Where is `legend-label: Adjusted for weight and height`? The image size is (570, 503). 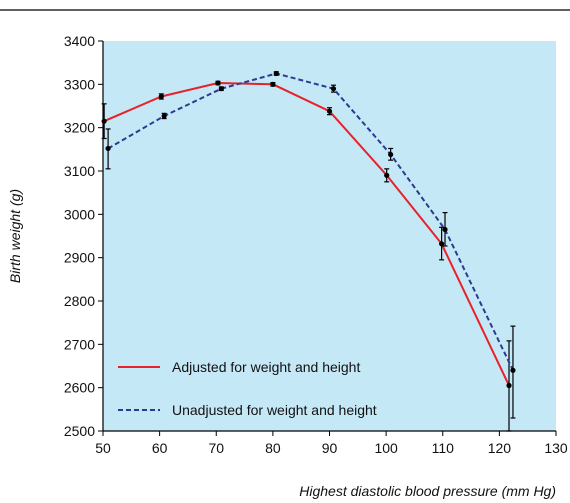 legend-label: Adjusted for weight and height is located at coordinates (266, 367).